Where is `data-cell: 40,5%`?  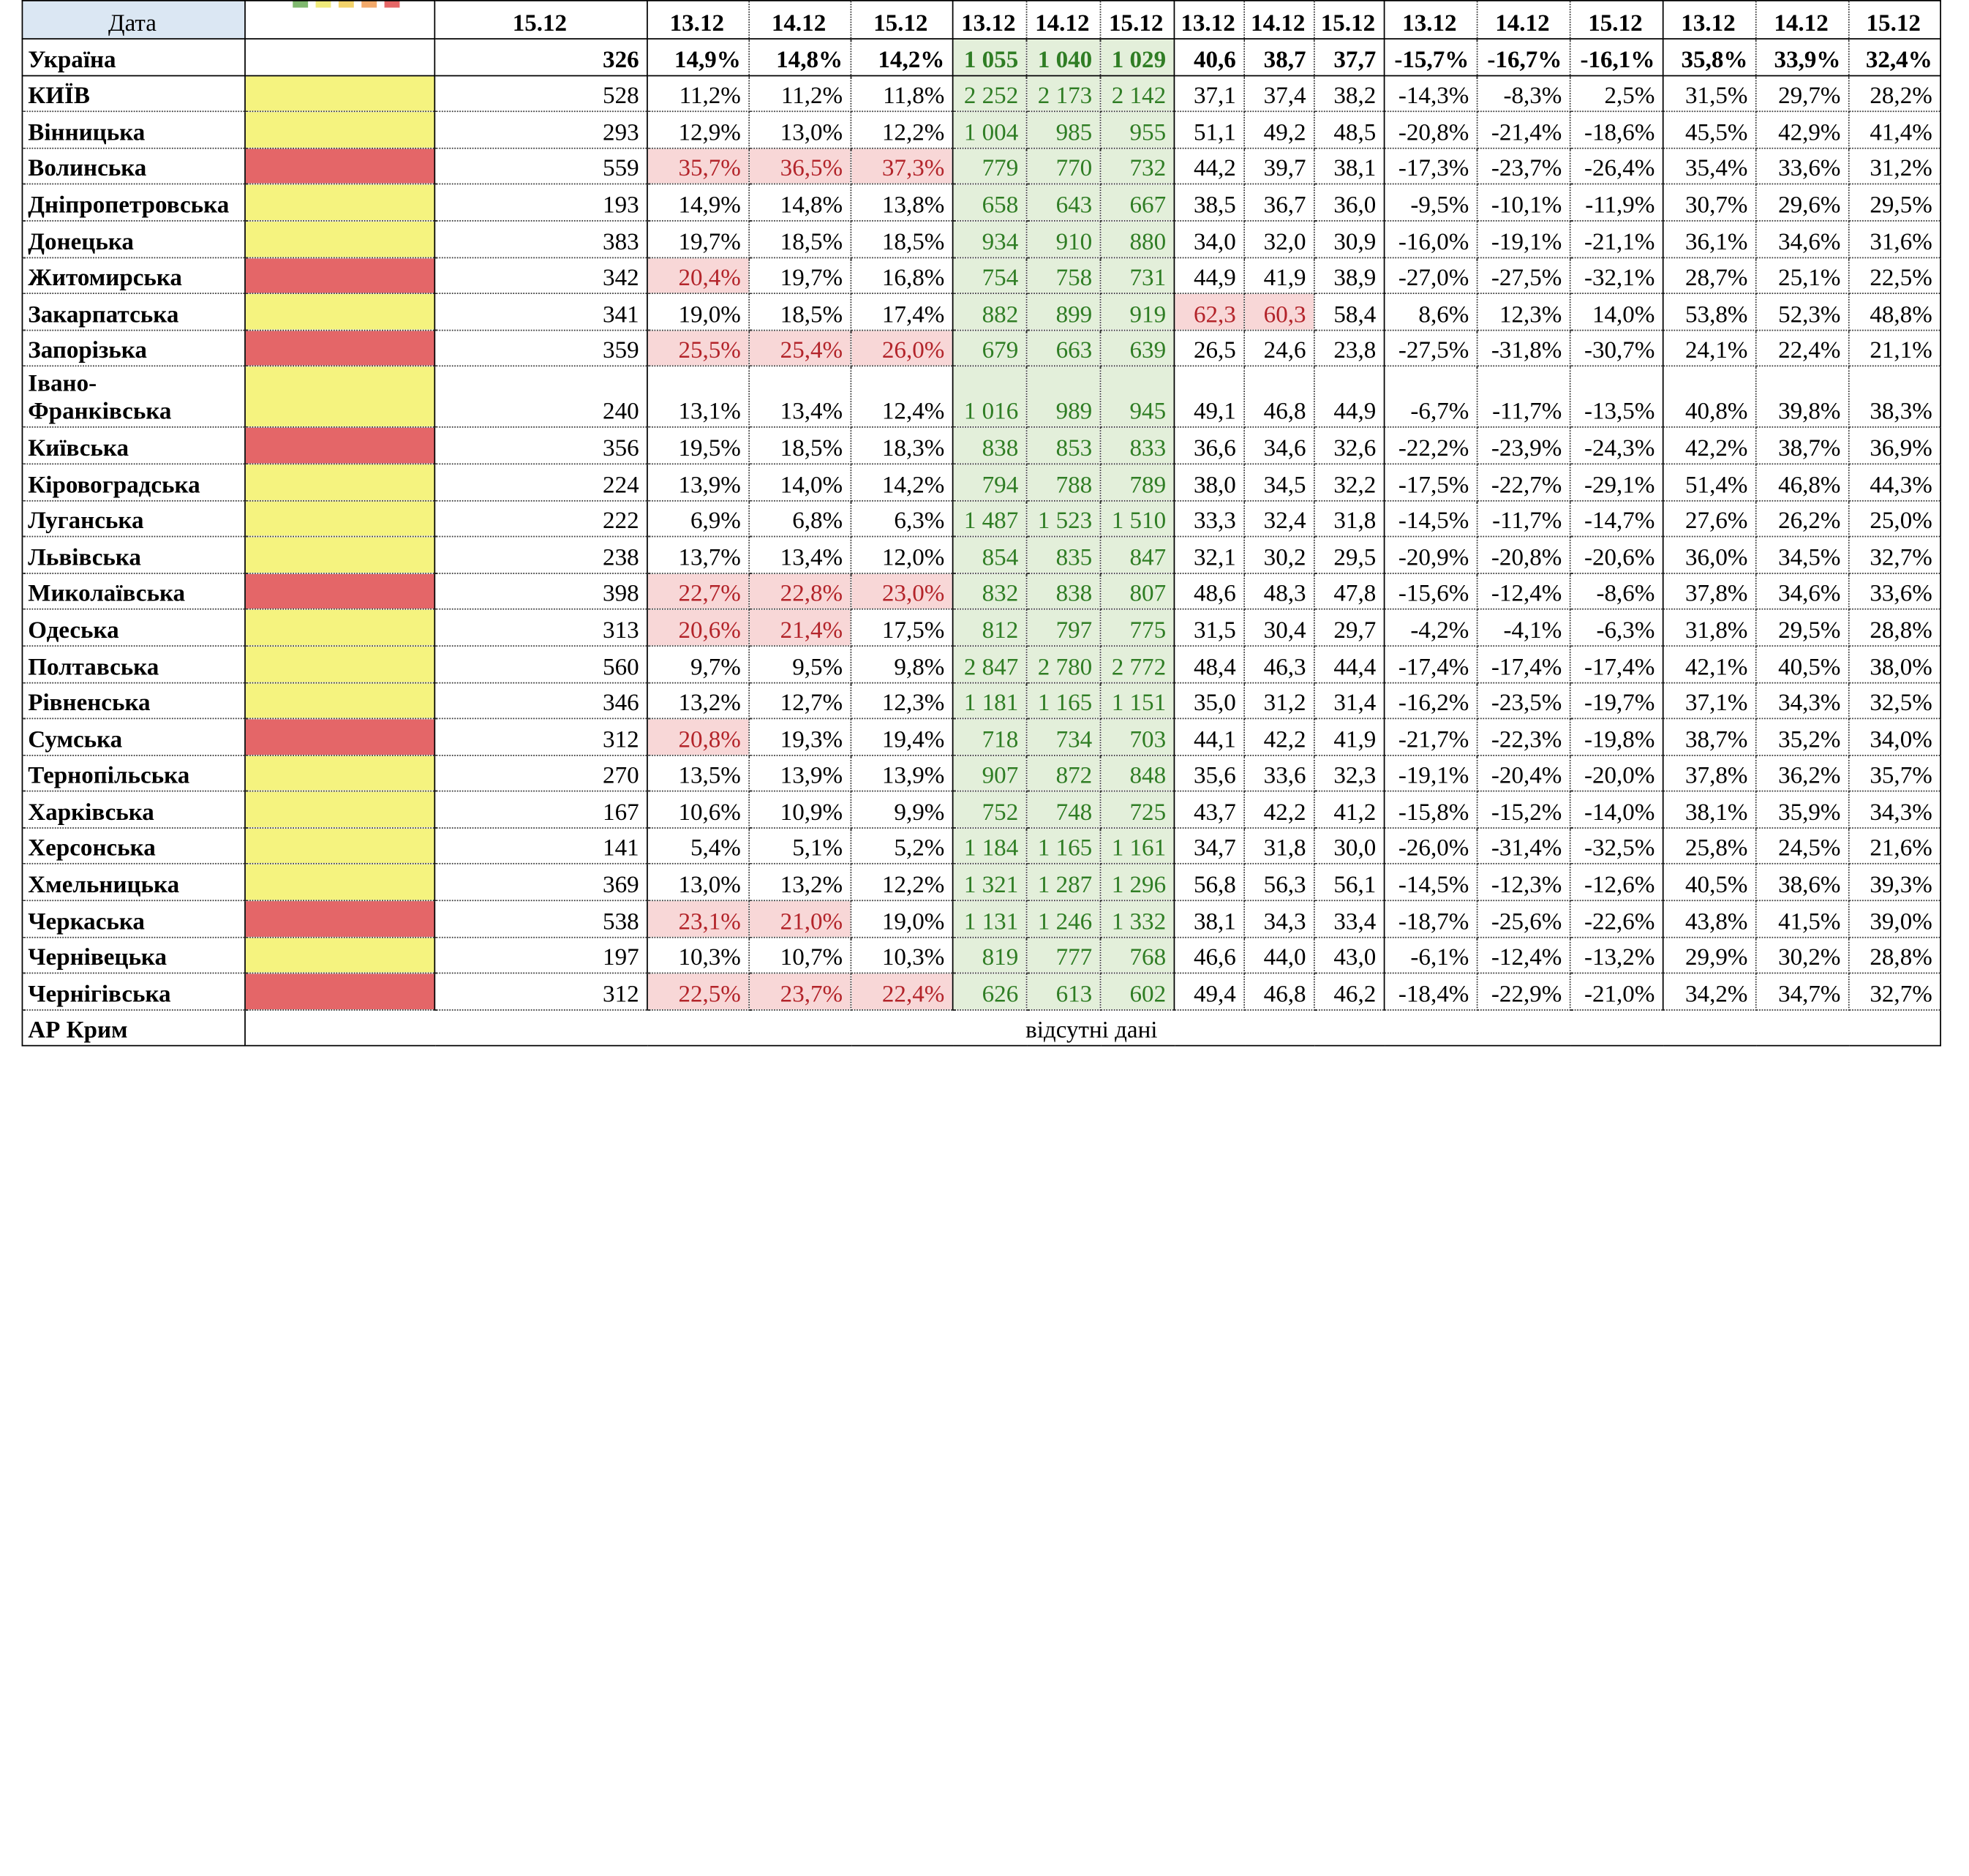 data-cell: 40,5% is located at coordinates (1802, 664).